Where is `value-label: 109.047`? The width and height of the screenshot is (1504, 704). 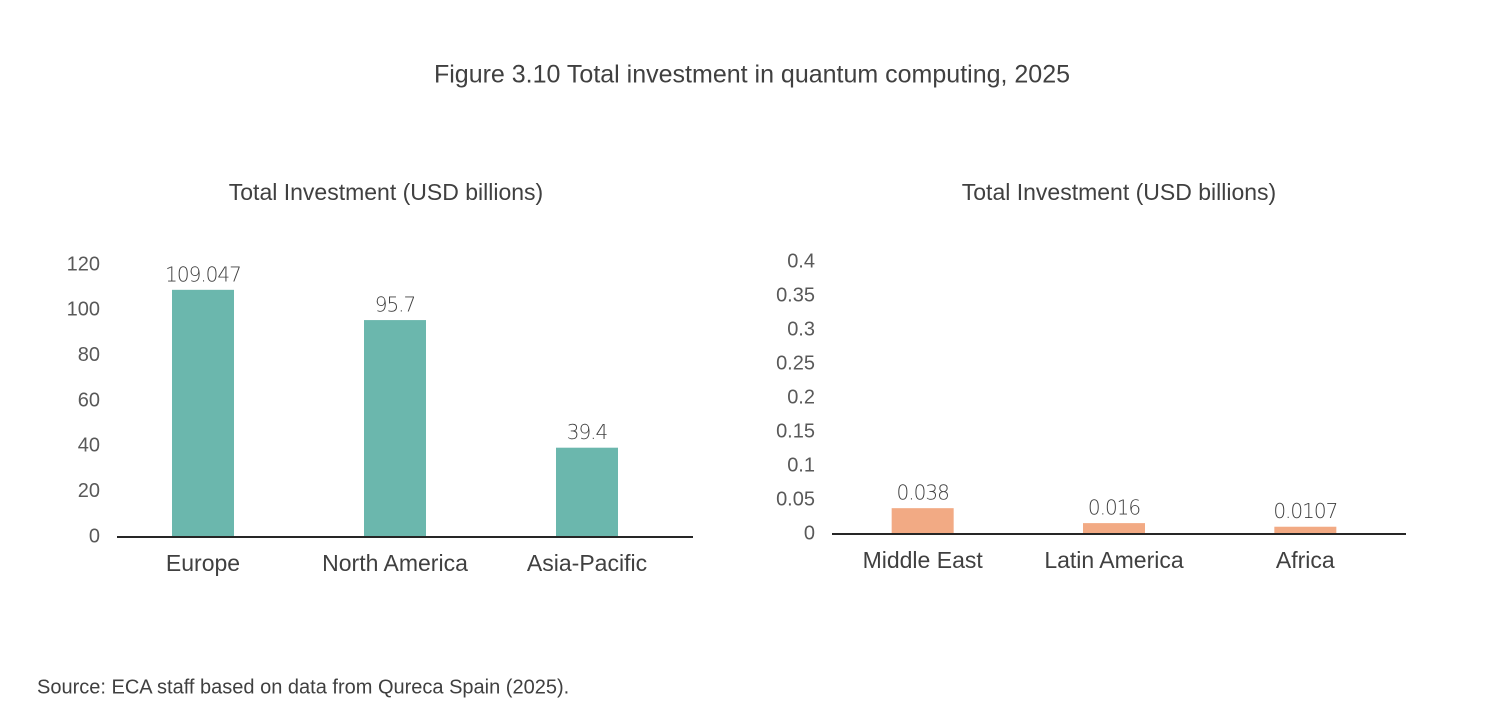 value-label: 109.047 is located at coordinates (203, 274).